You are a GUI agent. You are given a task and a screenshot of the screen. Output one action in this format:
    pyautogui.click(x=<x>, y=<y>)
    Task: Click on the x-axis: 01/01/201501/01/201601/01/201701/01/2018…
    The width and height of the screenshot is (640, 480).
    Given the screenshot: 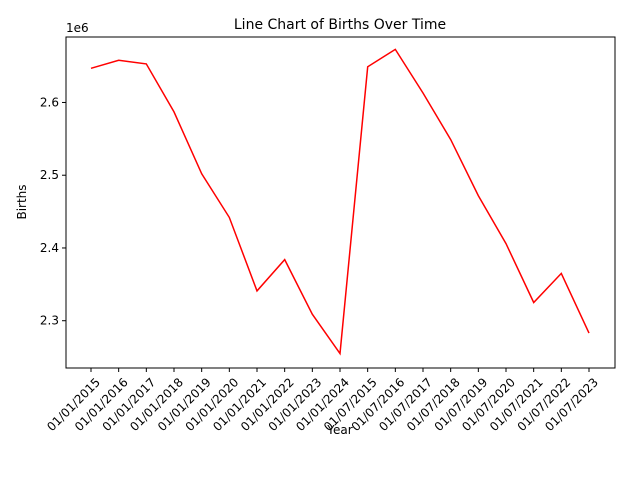 What is the action you would take?
    pyautogui.click(x=322, y=401)
    